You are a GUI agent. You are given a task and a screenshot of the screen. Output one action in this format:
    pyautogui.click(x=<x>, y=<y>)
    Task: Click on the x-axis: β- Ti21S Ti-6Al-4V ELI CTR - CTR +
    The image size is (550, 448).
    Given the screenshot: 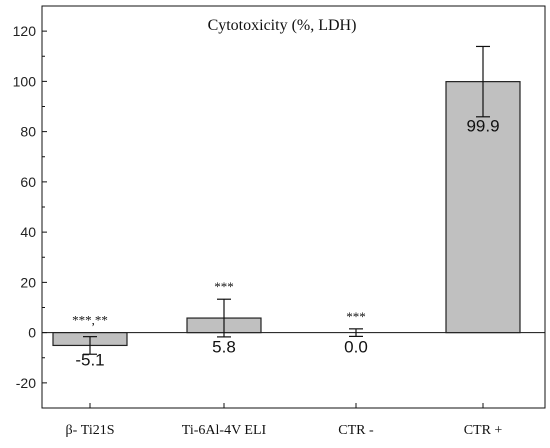 What is the action you would take?
    pyautogui.click(x=283, y=420)
    